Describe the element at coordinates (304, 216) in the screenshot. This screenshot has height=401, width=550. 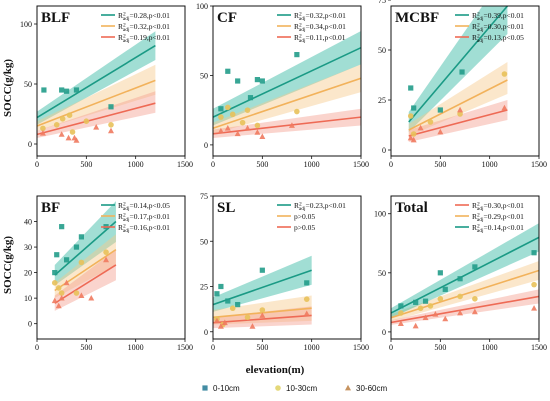
I see `legend-label: p>0.05` at that location.